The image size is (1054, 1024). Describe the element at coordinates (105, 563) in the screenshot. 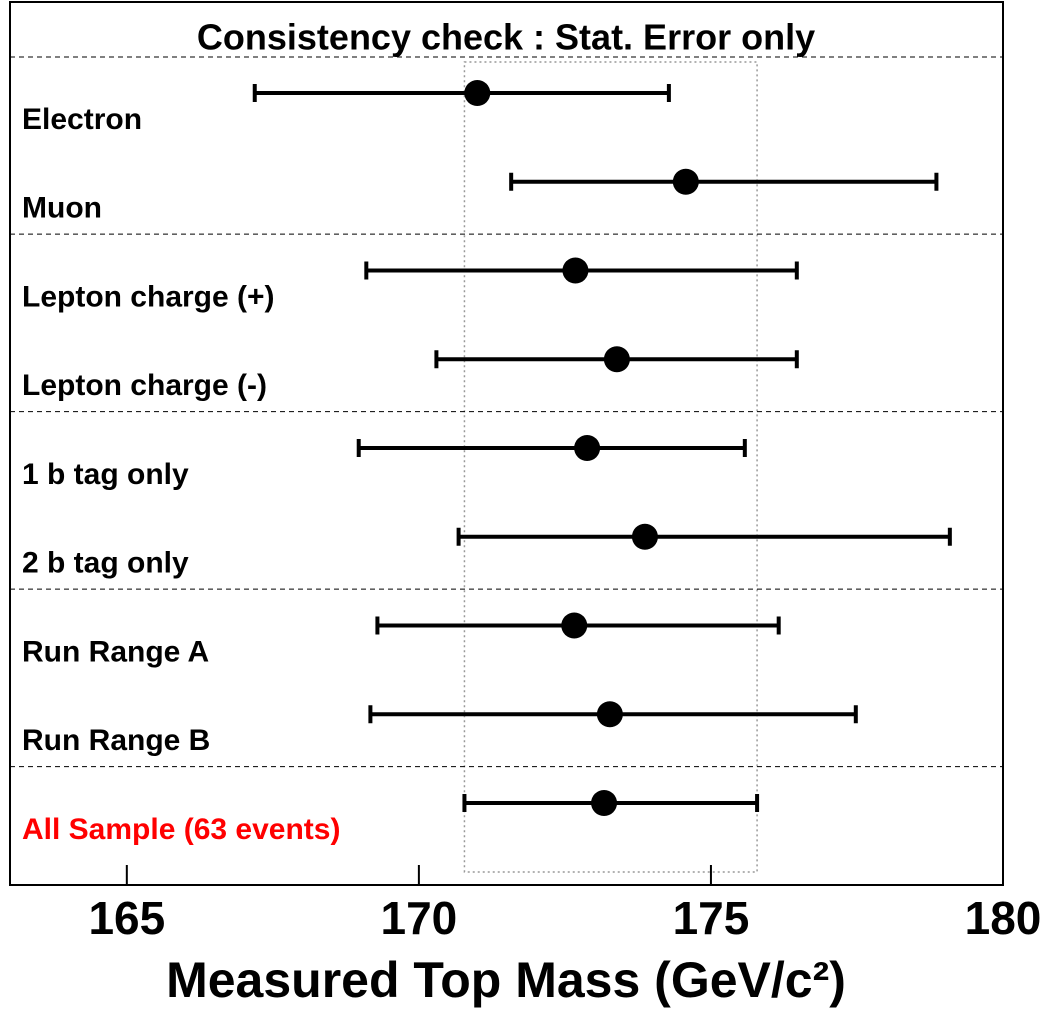

I see `row-label: 2 b tag only` at that location.